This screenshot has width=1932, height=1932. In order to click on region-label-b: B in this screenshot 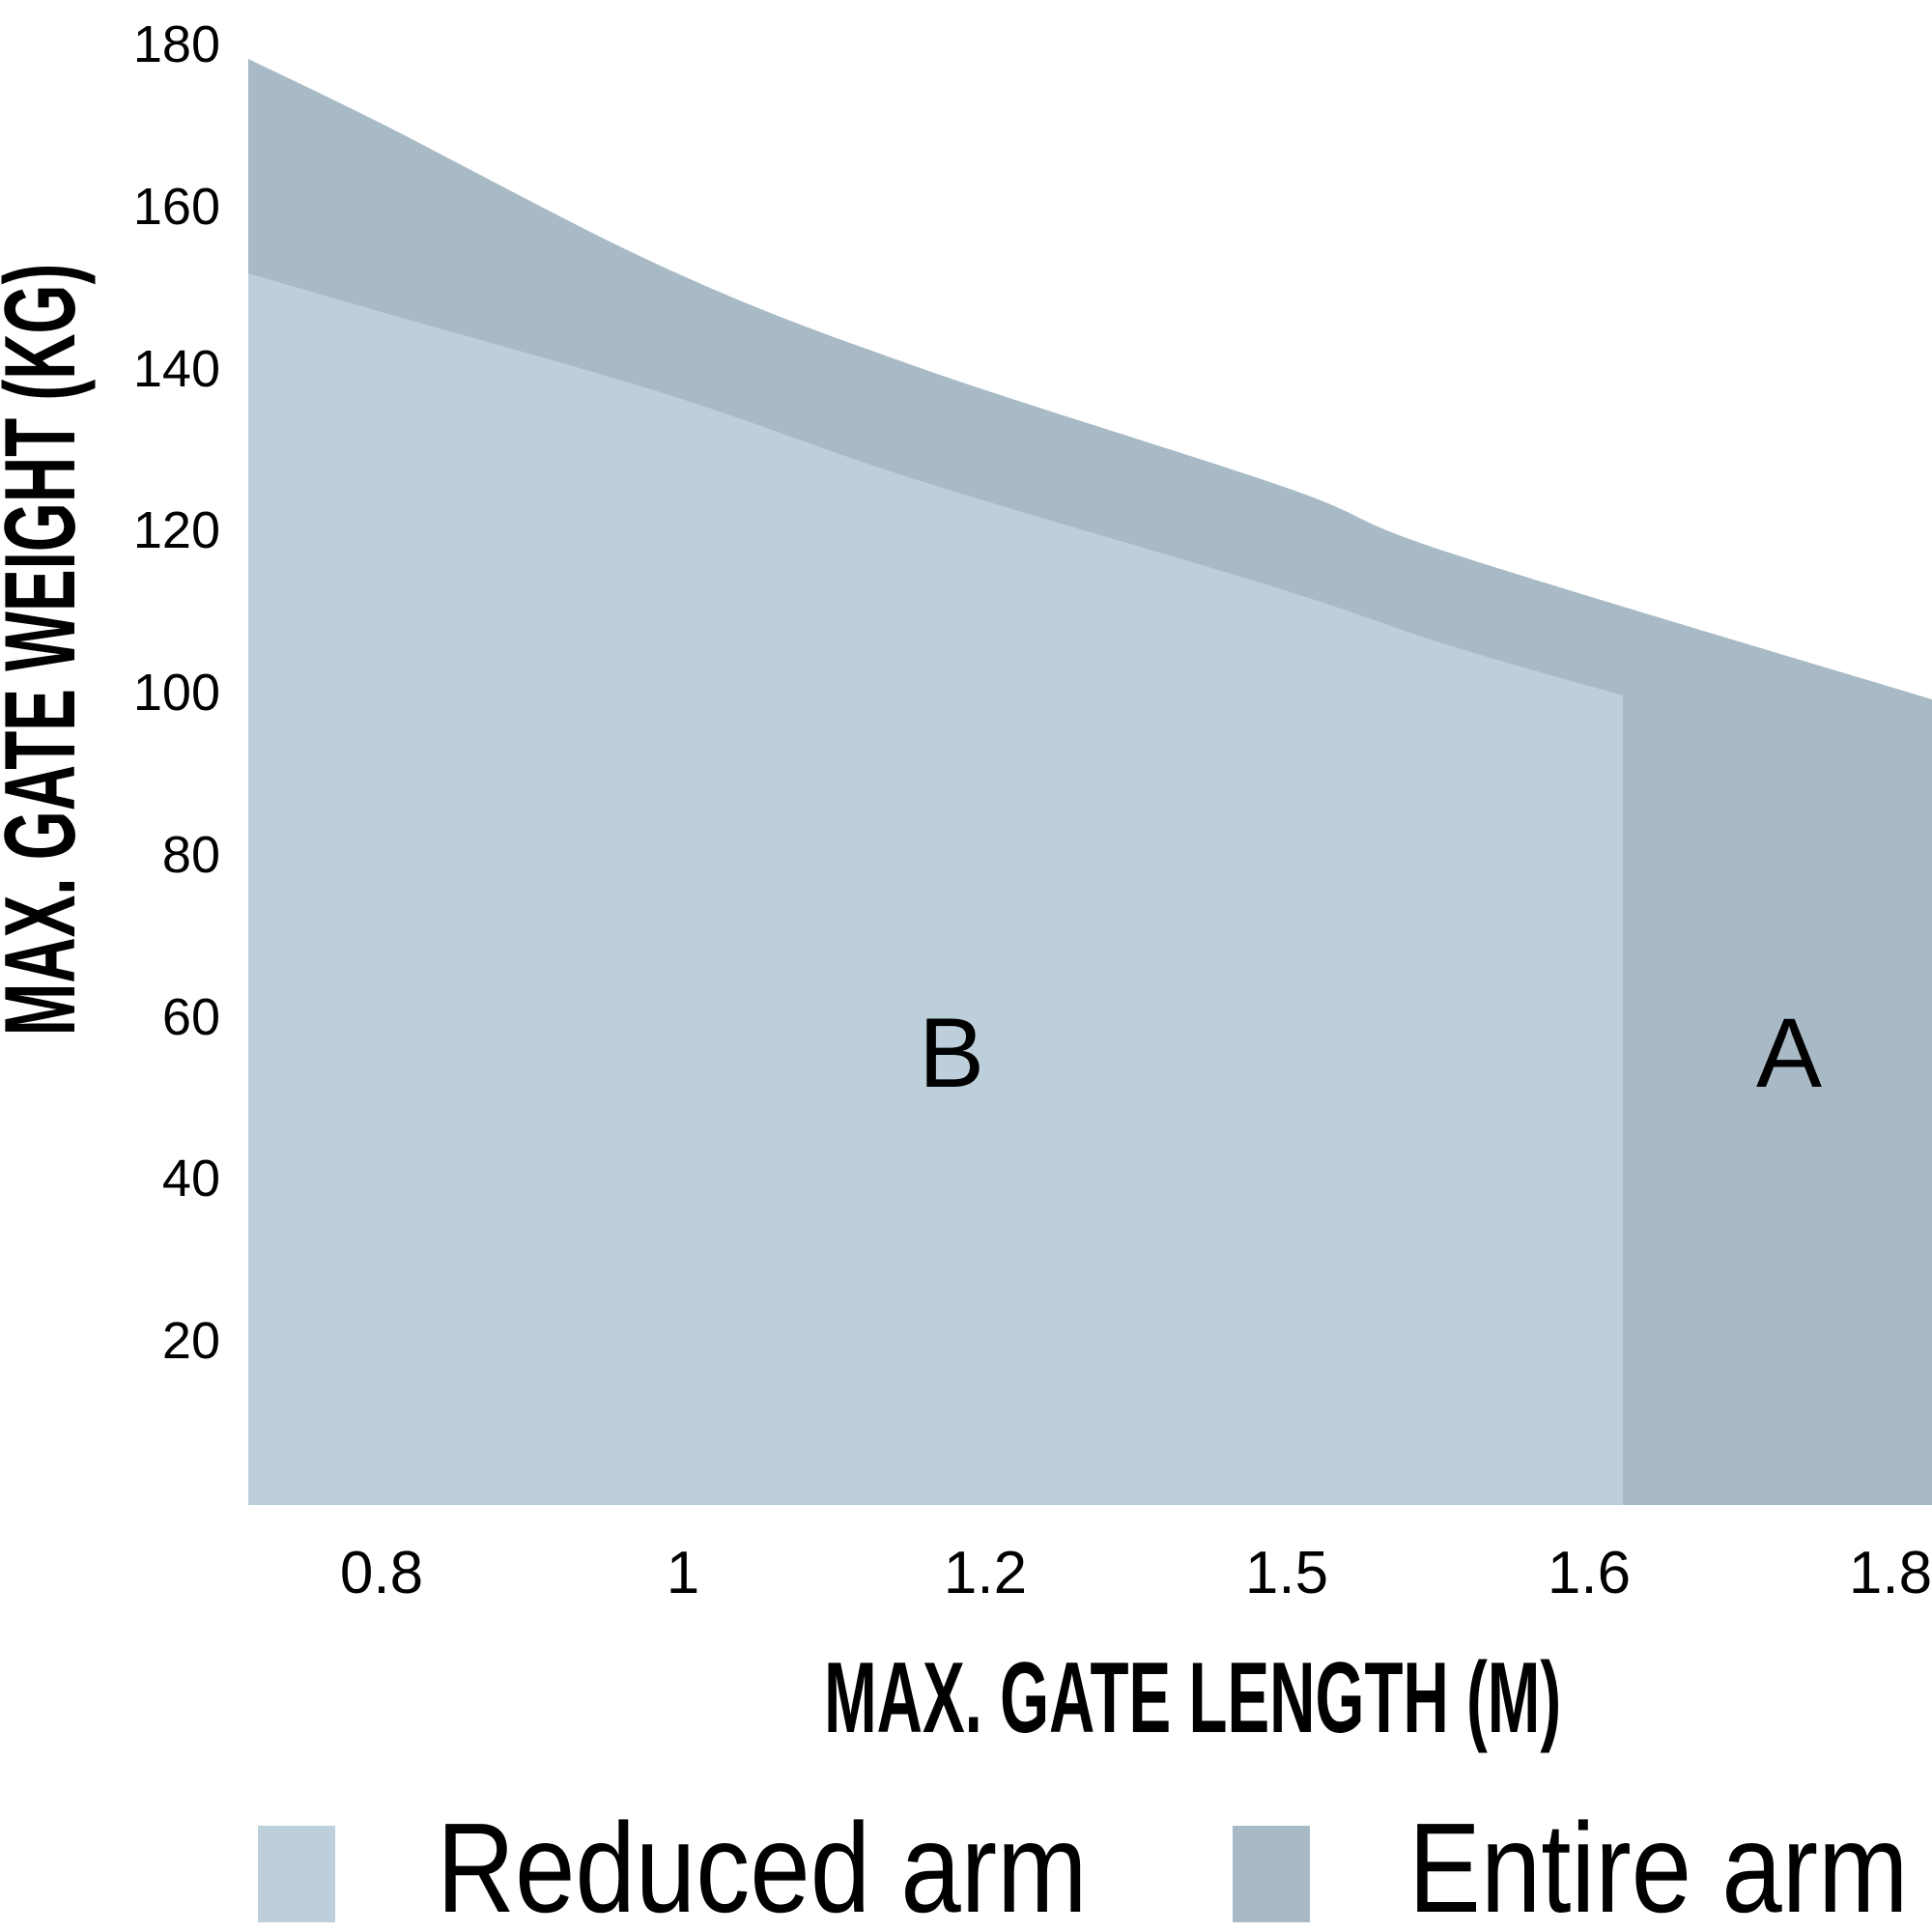, I will do `click(951, 1053)`.